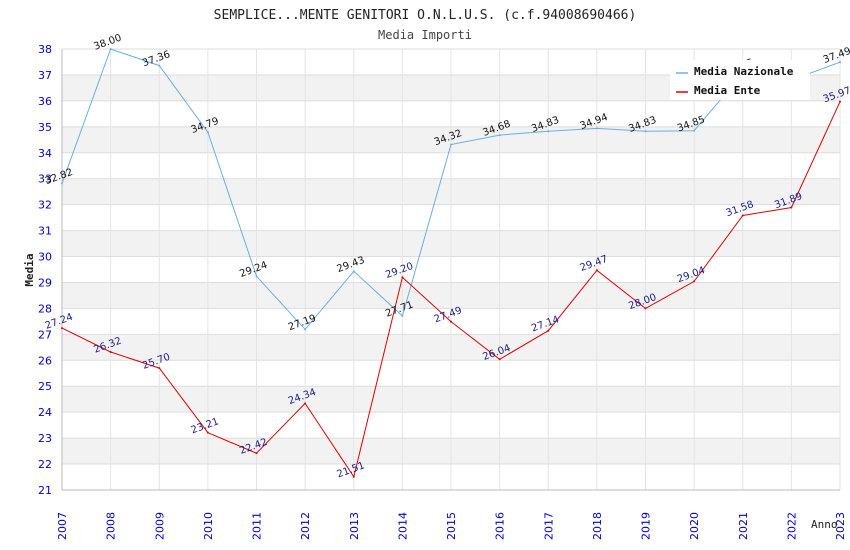  Describe the element at coordinates (548, 526) in the screenshot. I see `x-tick-label: 2017` at that location.